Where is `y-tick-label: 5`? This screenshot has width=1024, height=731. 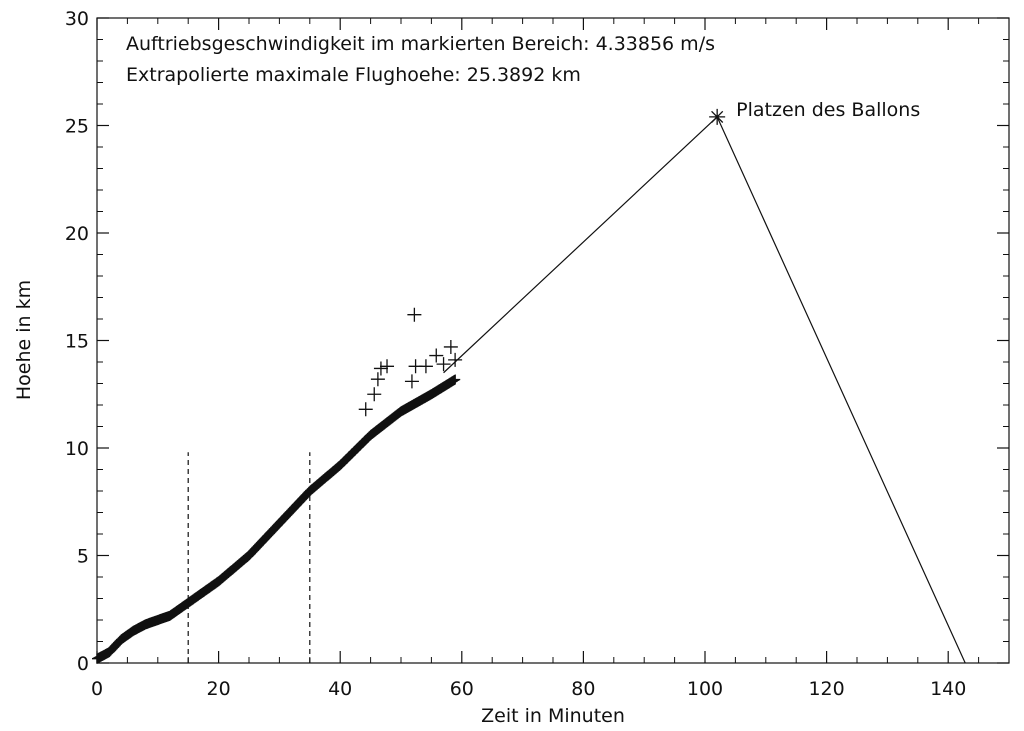
y-tick-label: 5 is located at coordinates (83, 557).